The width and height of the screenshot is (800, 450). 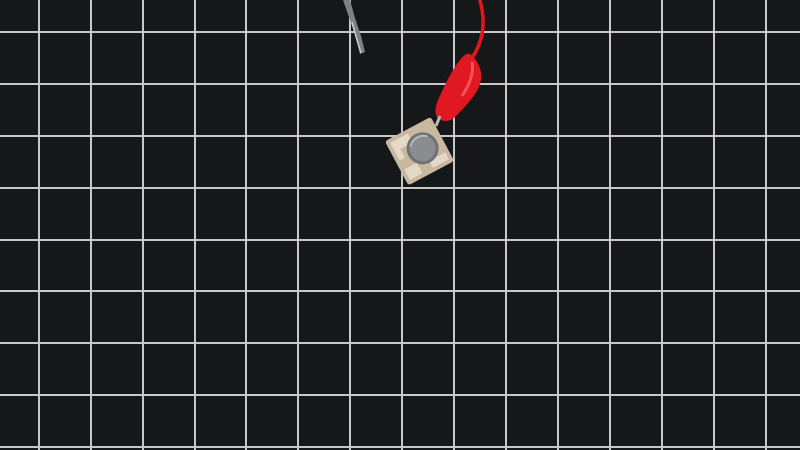 I want to click on red-alligator-clip, so click(x=458, y=90).